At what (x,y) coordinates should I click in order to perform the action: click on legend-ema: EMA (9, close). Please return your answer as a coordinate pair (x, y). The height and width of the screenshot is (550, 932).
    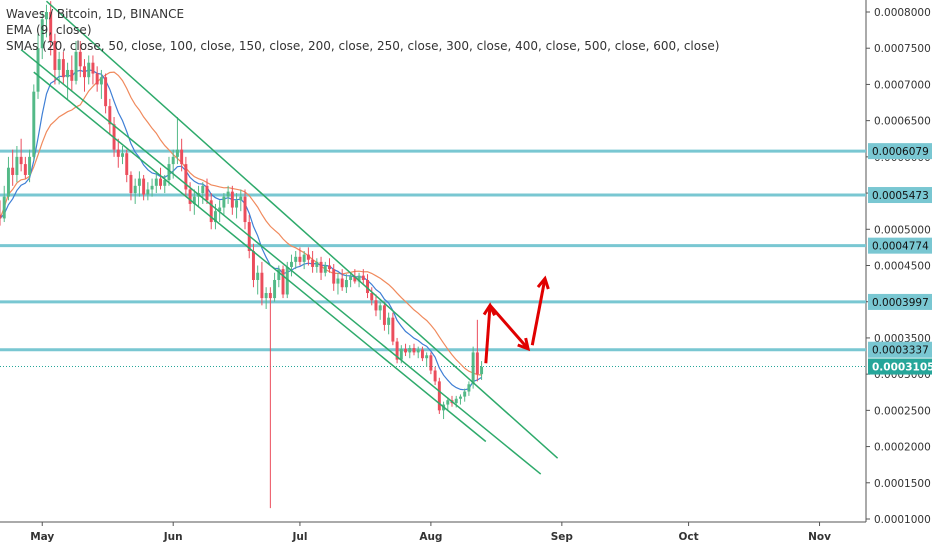
    Looking at the image, I should click on (49, 30).